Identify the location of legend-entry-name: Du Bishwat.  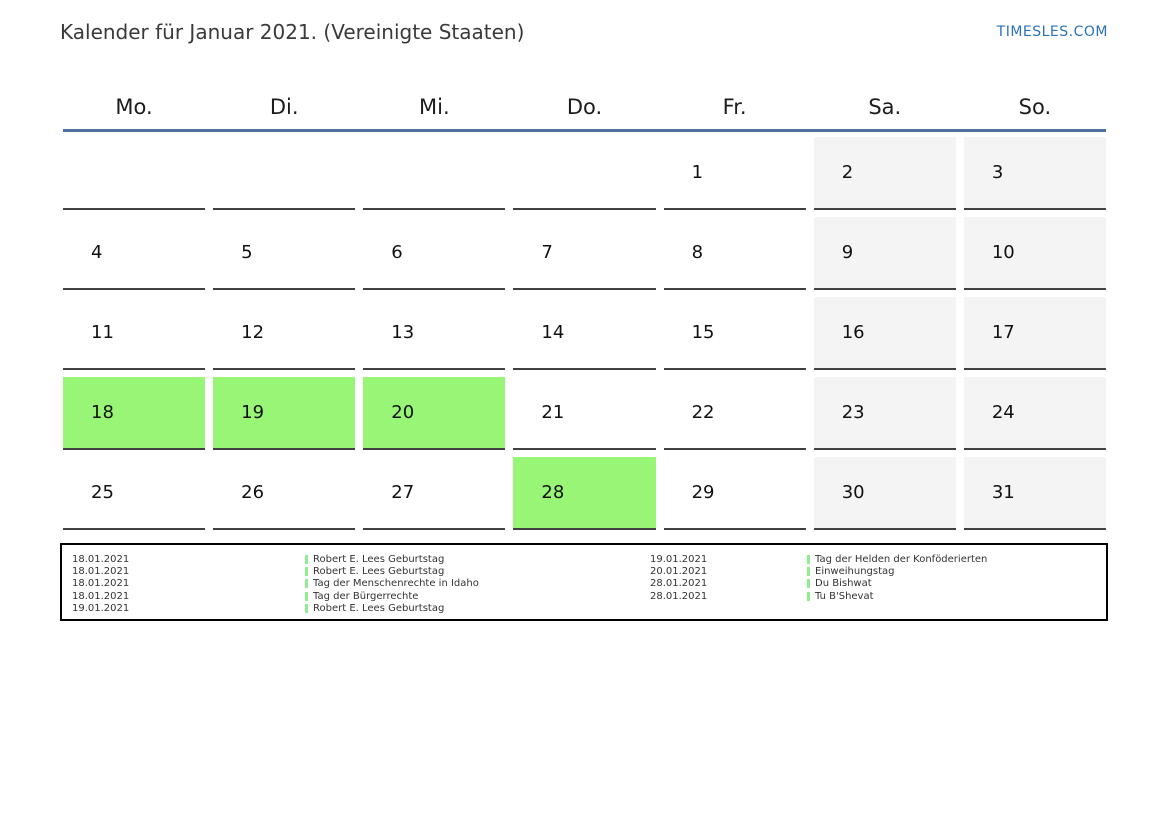
(843, 584).